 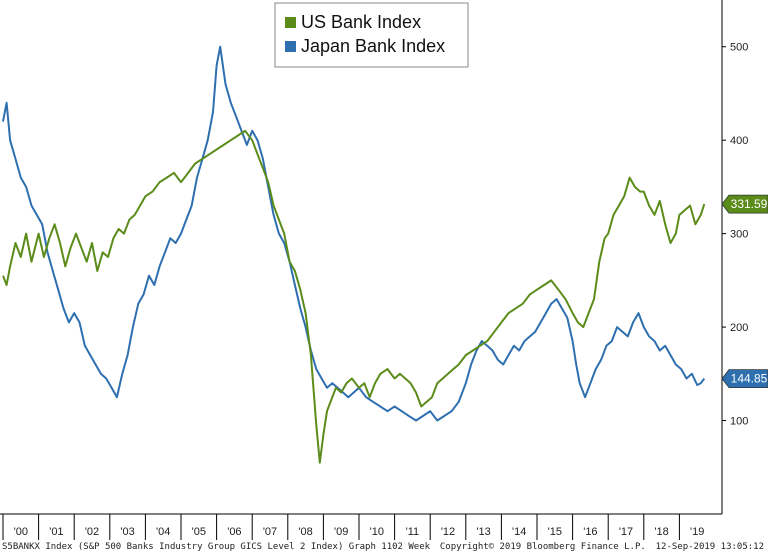 I want to click on x-tick-label: '10, so click(x=377, y=532).